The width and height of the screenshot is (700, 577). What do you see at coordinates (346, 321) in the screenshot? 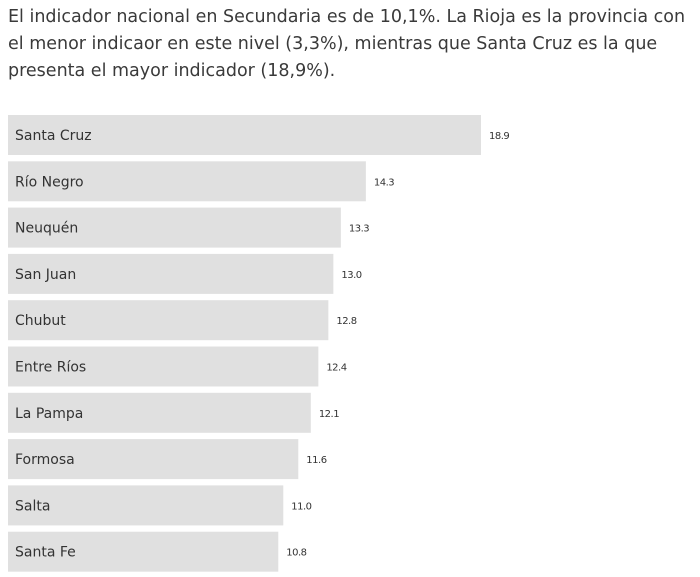
I see `value-label: 12.8` at bounding box center [346, 321].